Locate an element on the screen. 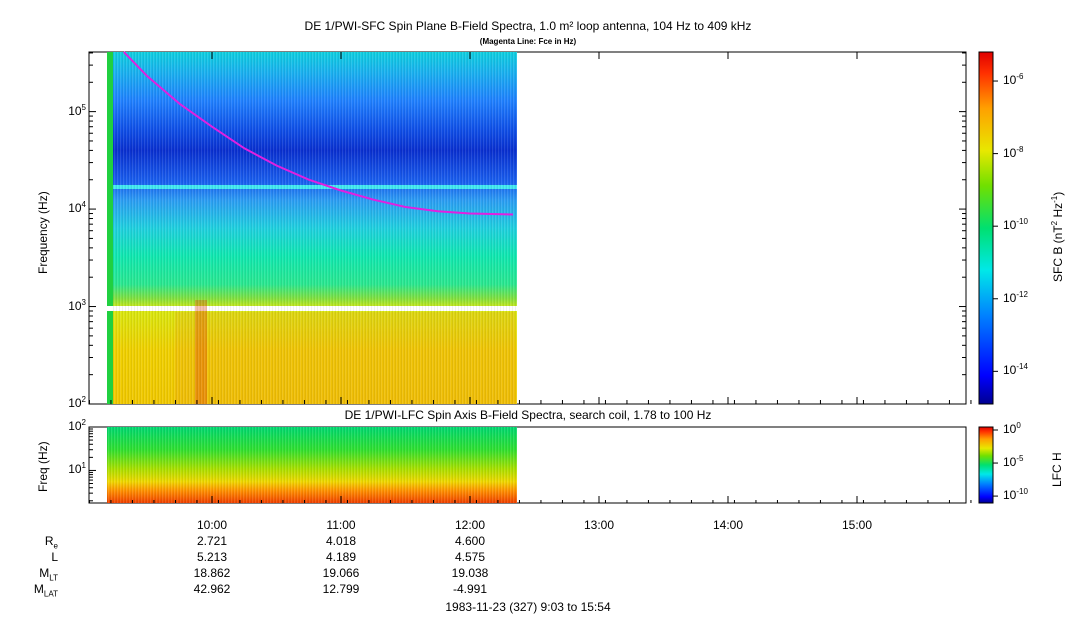  sfc-ytick-label: 10³ is located at coordinates (77, 305).